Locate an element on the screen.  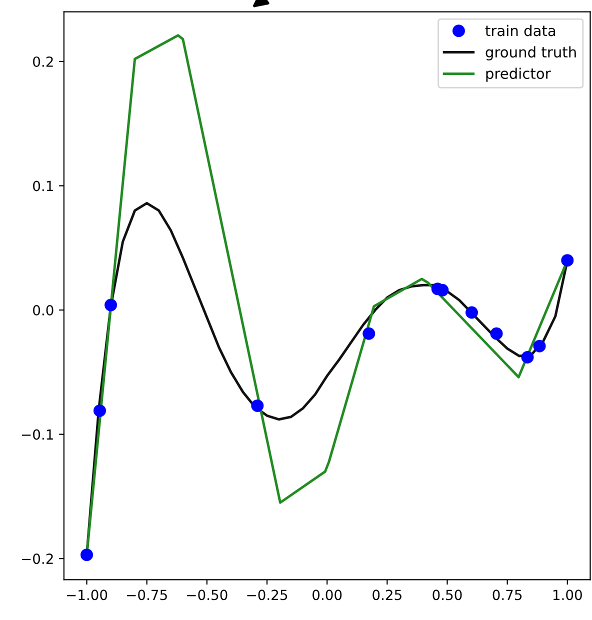
x-tick-label: 0.50 is located at coordinates (447, 595).